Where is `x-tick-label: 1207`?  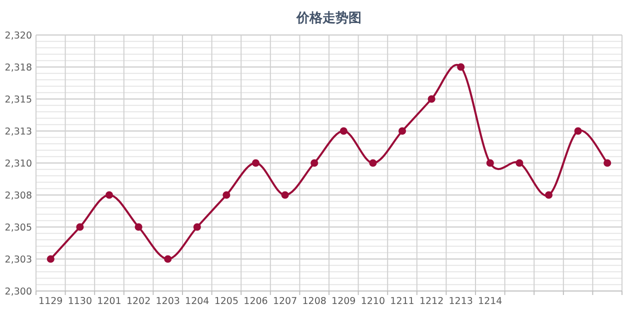
x-tick-label: 1207 is located at coordinates (285, 301).